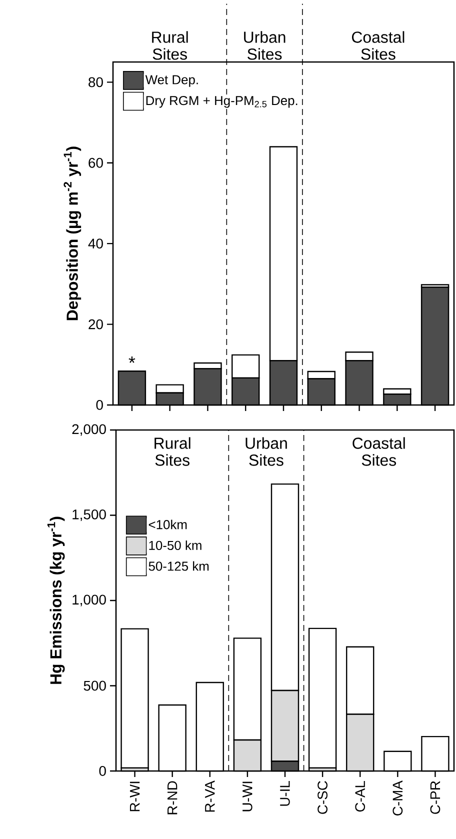 Image resolution: width=456 pixels, height=839 pixels. What do you see at coordinates (266, 451) in the screenshot?
I see `annotation: Urban Sites` at bounding box center [266, 451].